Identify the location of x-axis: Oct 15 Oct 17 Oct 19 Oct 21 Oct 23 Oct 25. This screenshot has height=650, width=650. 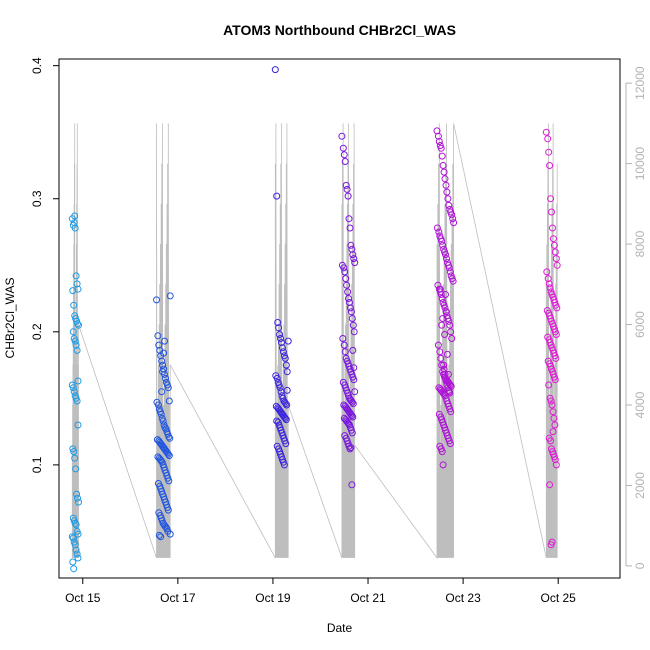
(320, 591).